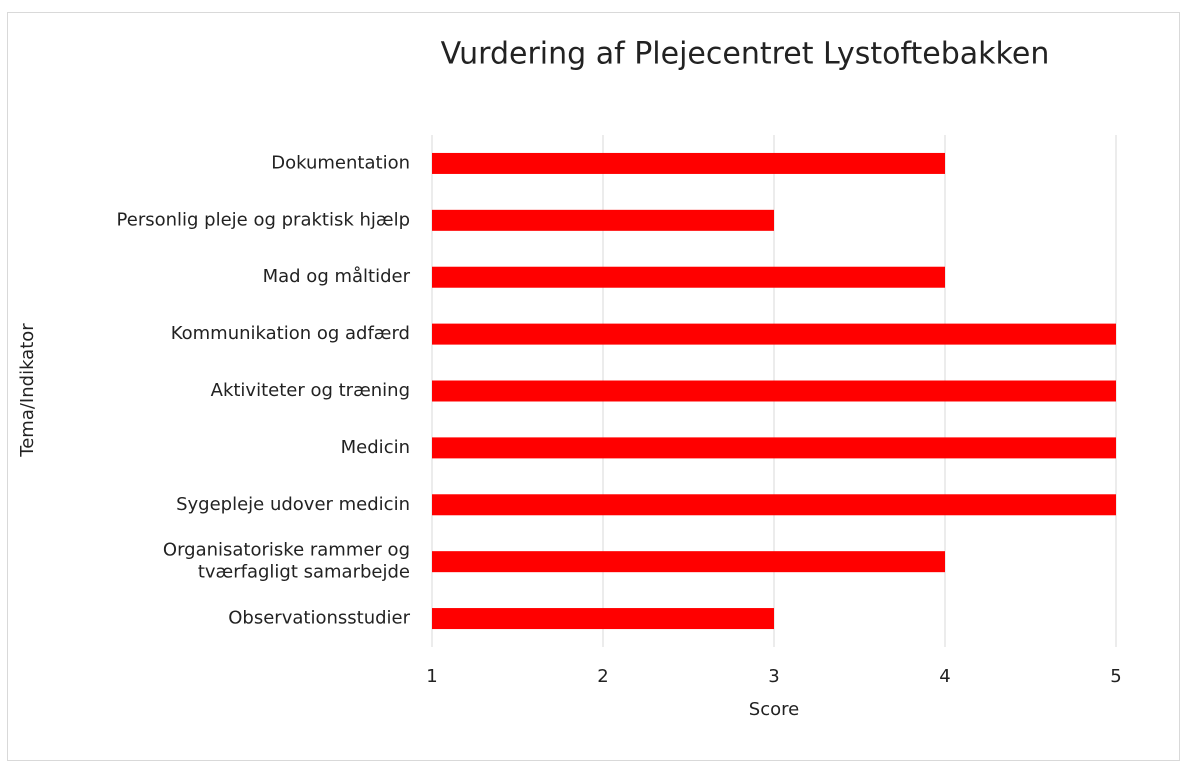 This screenshot has width=1187, height=767. Describe the element at coordinates (602, 676) in the screenshot. I see `x-tick-label: 2` at that location.